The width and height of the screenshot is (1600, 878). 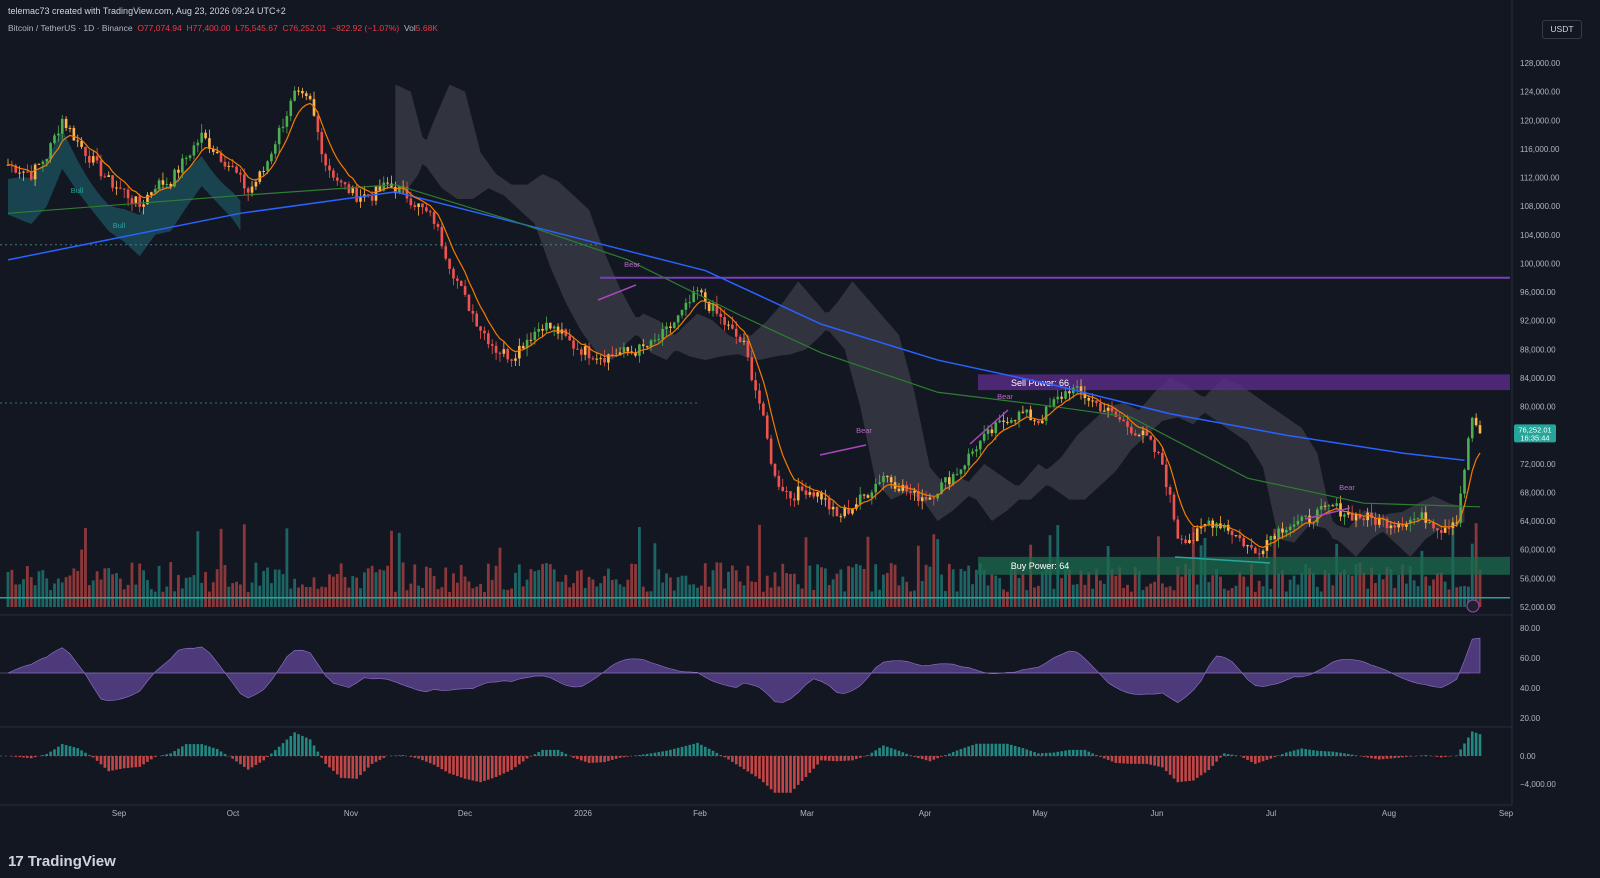 What do you see at coordinates (1540, 235) in the screenshot?
I see `price-tick-label: 104,000.00` at bounding box center [1540, 235].